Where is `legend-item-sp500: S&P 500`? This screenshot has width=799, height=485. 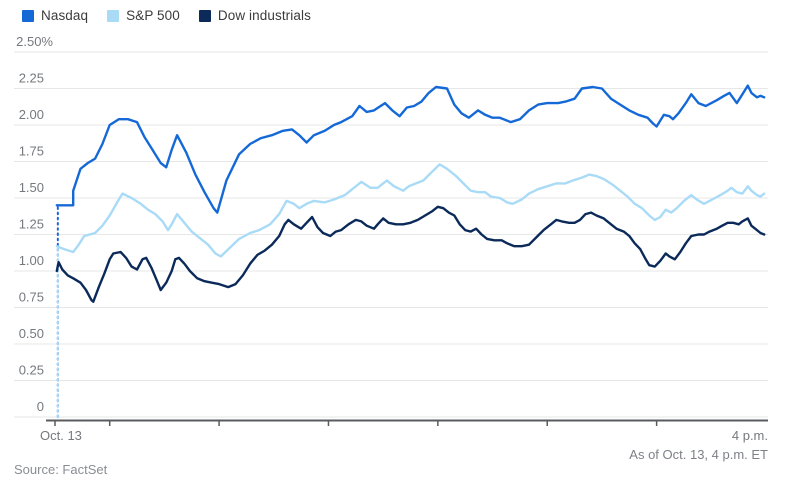 legend-item-sp500: S&P 500 is located at coordinates (143, 15).